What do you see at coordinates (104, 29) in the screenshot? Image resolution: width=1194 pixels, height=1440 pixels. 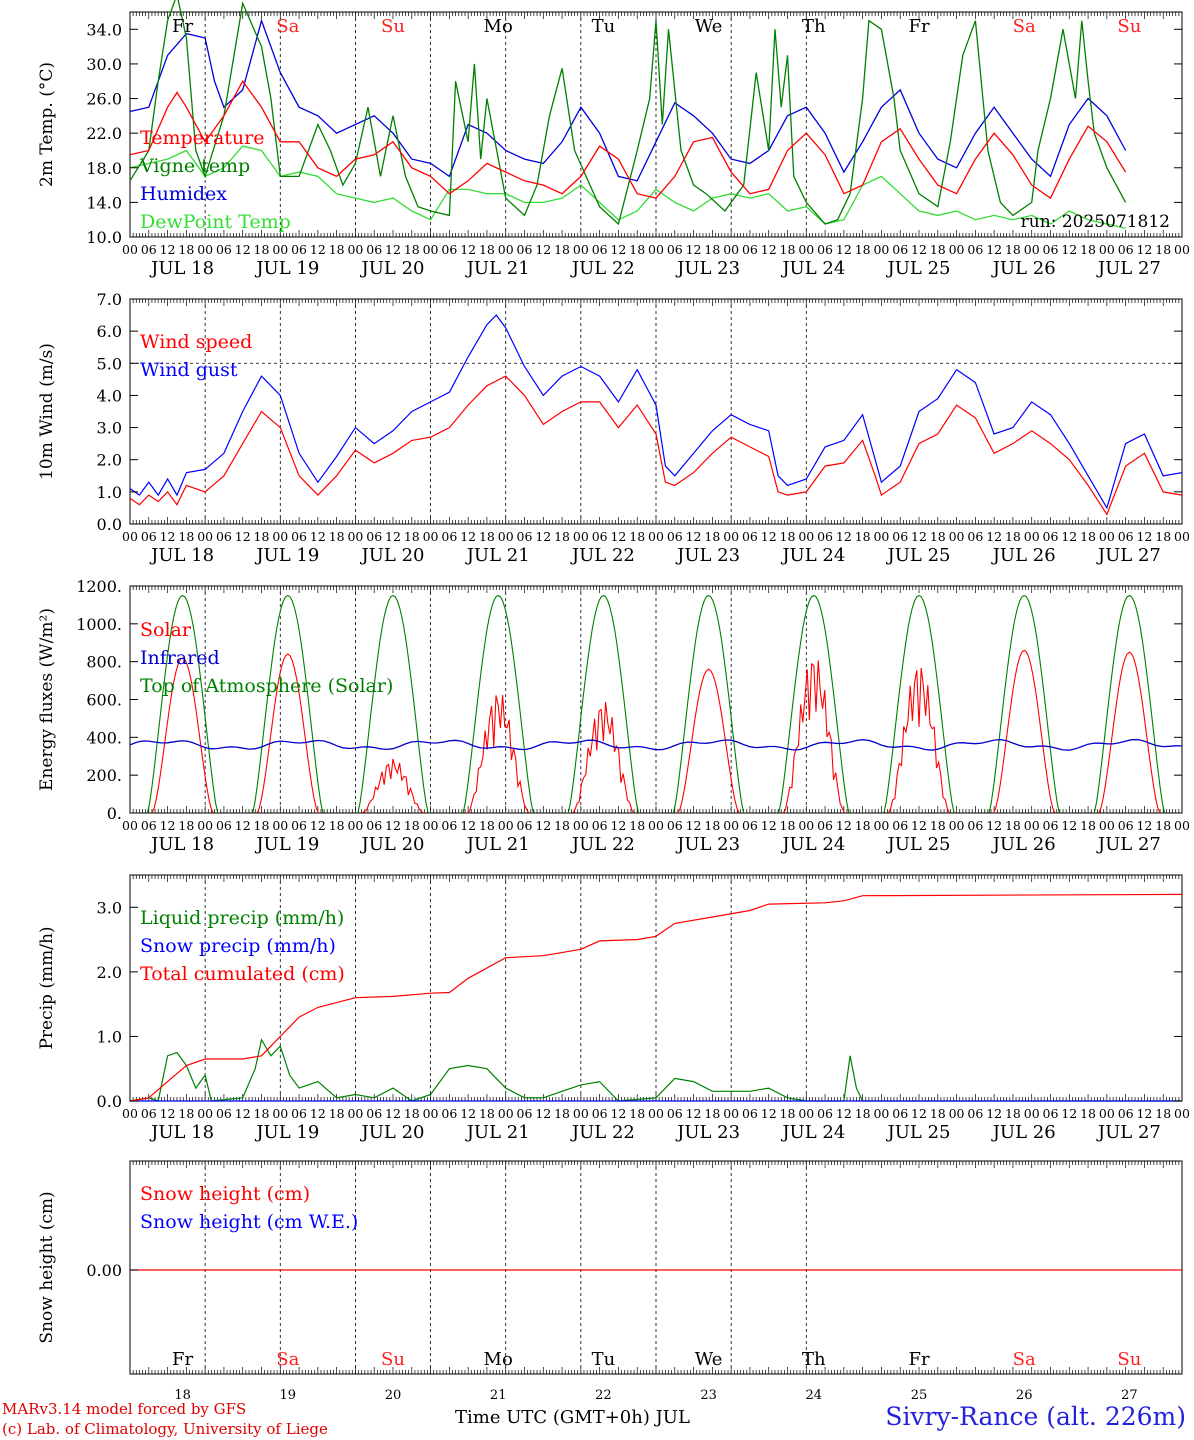 I see `y-tick-label: 34.0` at bounding box center [104, 29].